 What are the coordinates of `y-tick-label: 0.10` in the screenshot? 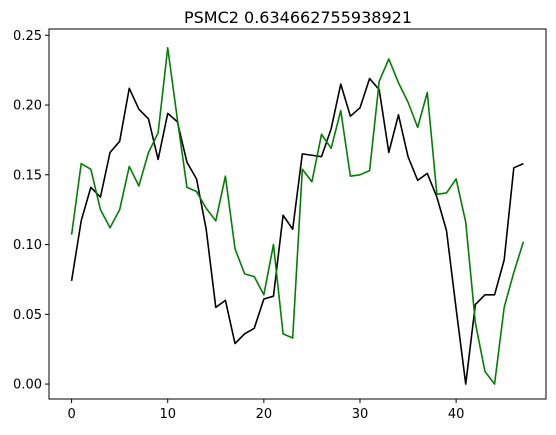 It's located at (27, 245).